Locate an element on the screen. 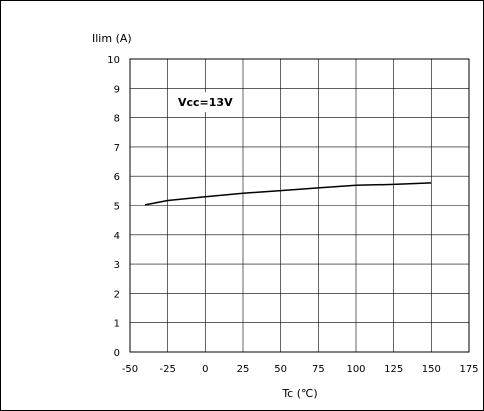 This screenshot has height=411, width=484. y-tick-label: 8 is located at coordinates (117, 119).